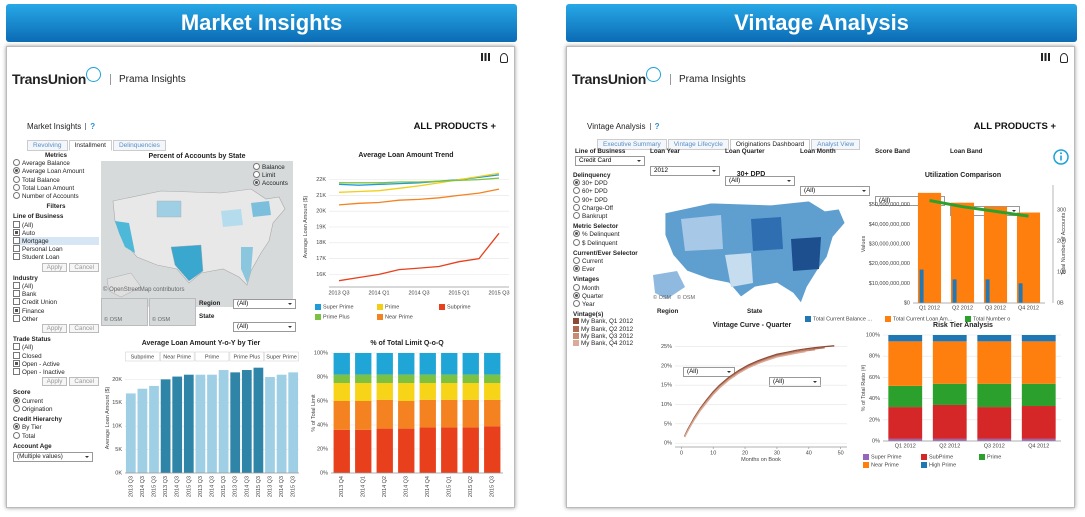 This screenshot has height=517, width=1085. Describe the element at coordinates (698, 144) in the screenshot. I see `tab: Vintage Lifecycle` at that location.